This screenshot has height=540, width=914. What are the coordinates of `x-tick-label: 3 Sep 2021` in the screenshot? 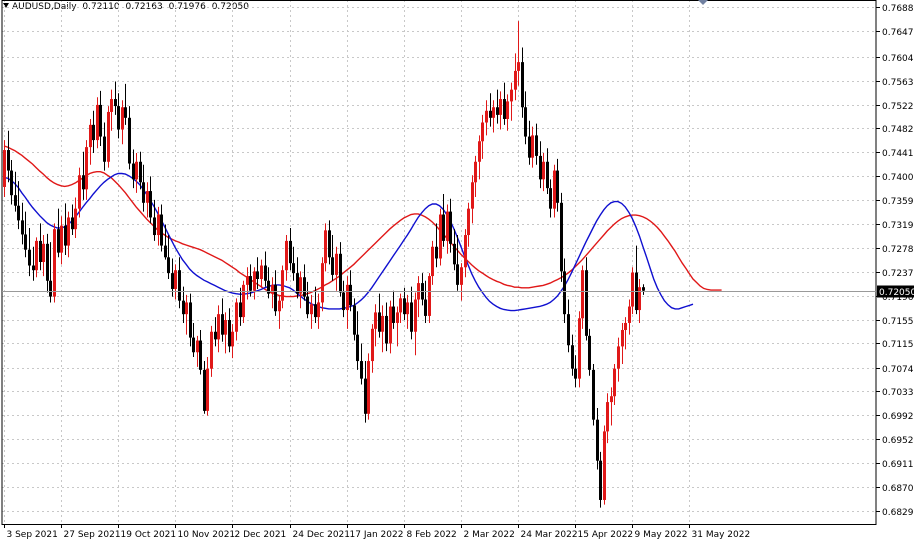 It's located at (32, 535).